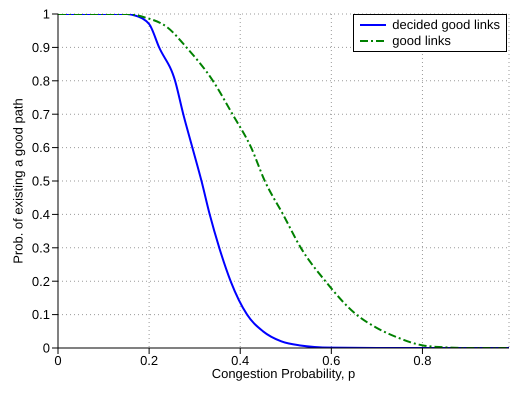  Describe the element at coordinates (46, 348) in the screenshot. I see `y-tick-label: 0` at that location.